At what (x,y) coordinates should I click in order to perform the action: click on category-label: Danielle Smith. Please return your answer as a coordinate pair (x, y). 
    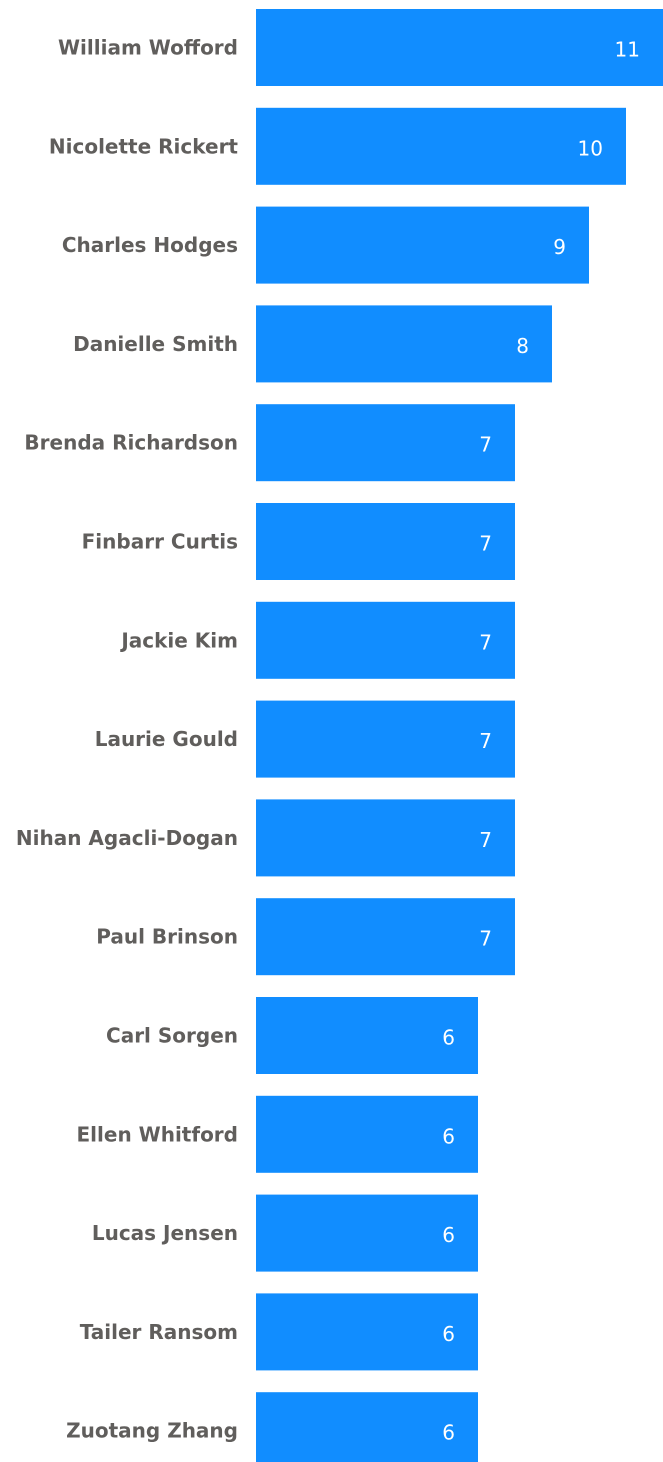
    Looking at the image, I should click on (155, 344).